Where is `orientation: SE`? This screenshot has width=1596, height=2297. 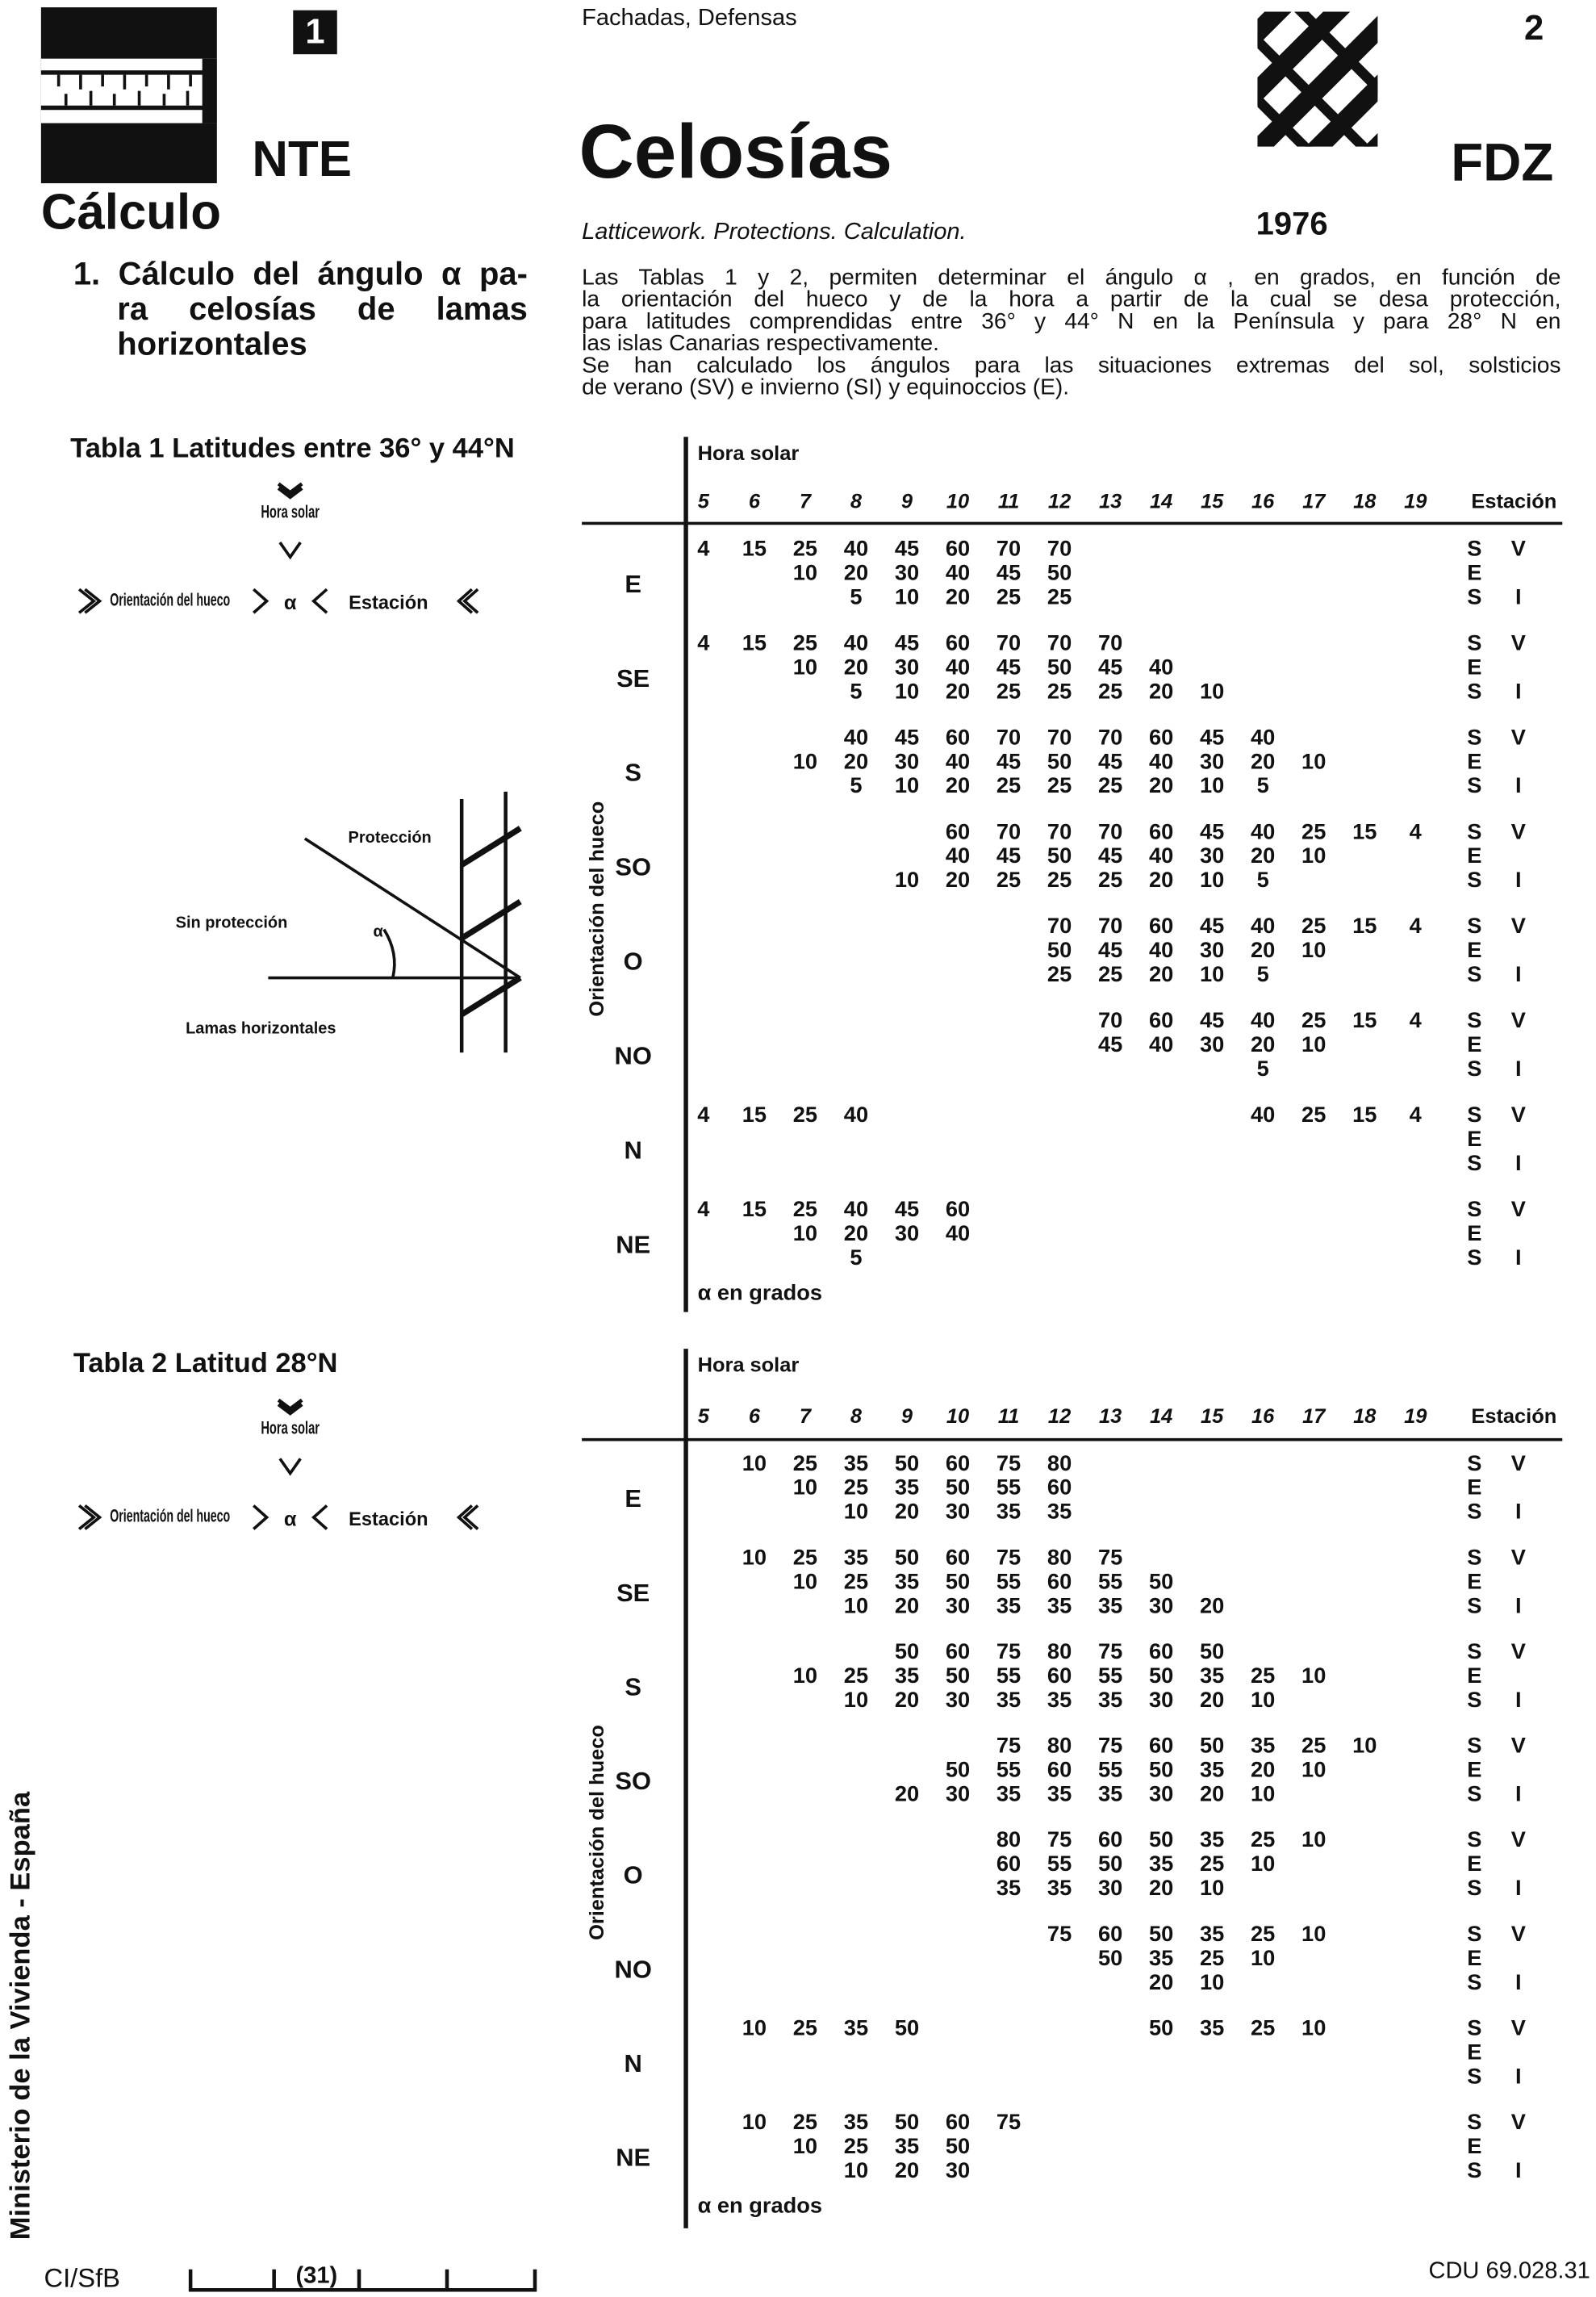 orientation: SE is located at coordinates (633, 1593).